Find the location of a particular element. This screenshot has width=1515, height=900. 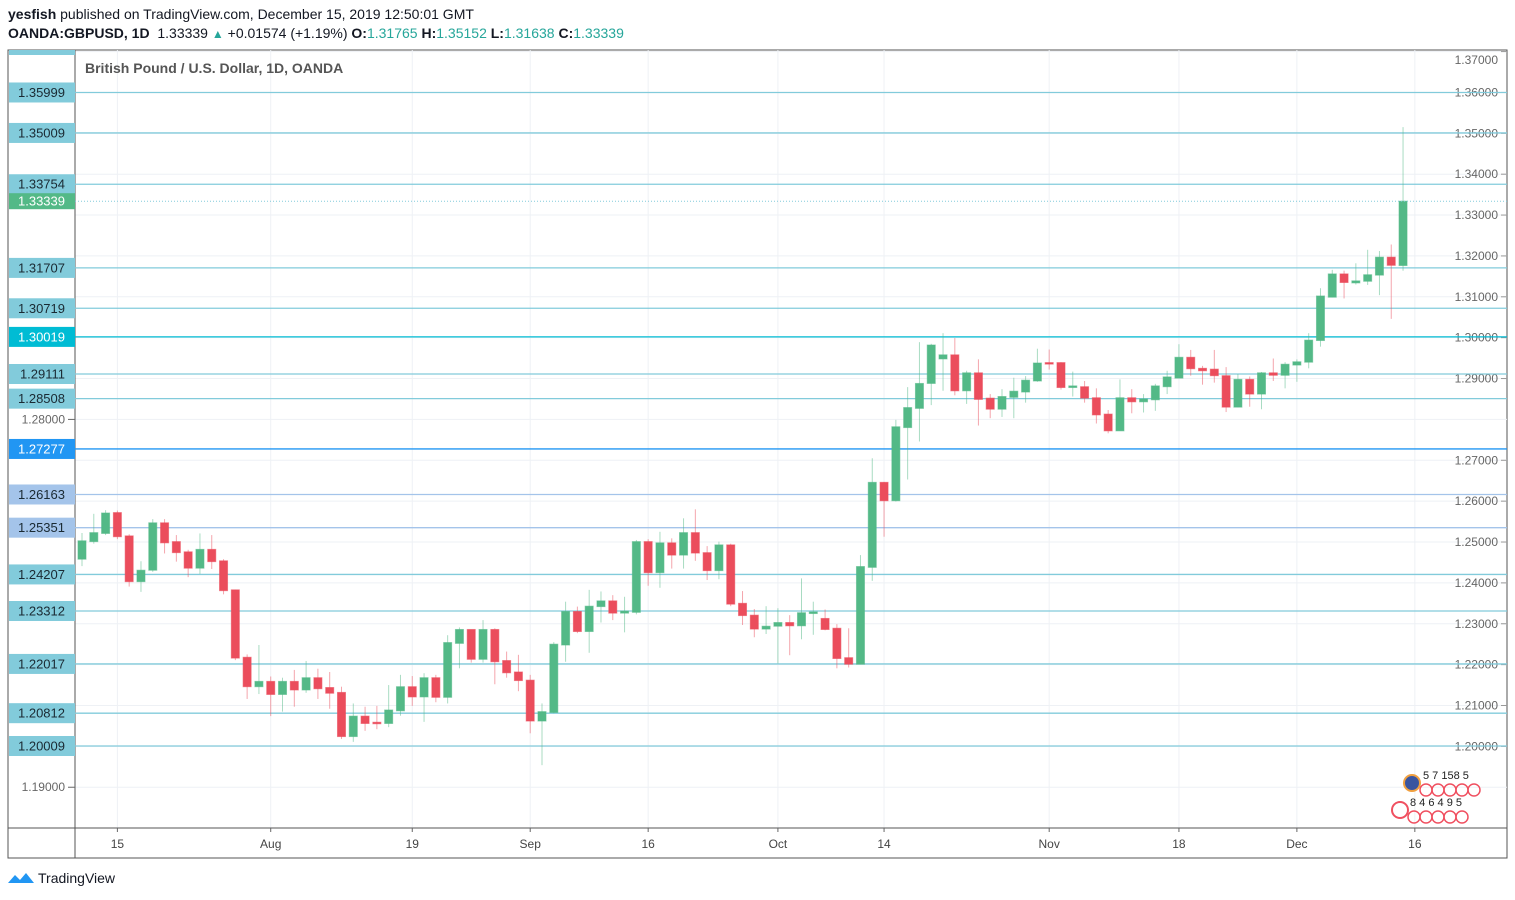

price-level-label: 1.20009 is located at coordinates (41, 746).